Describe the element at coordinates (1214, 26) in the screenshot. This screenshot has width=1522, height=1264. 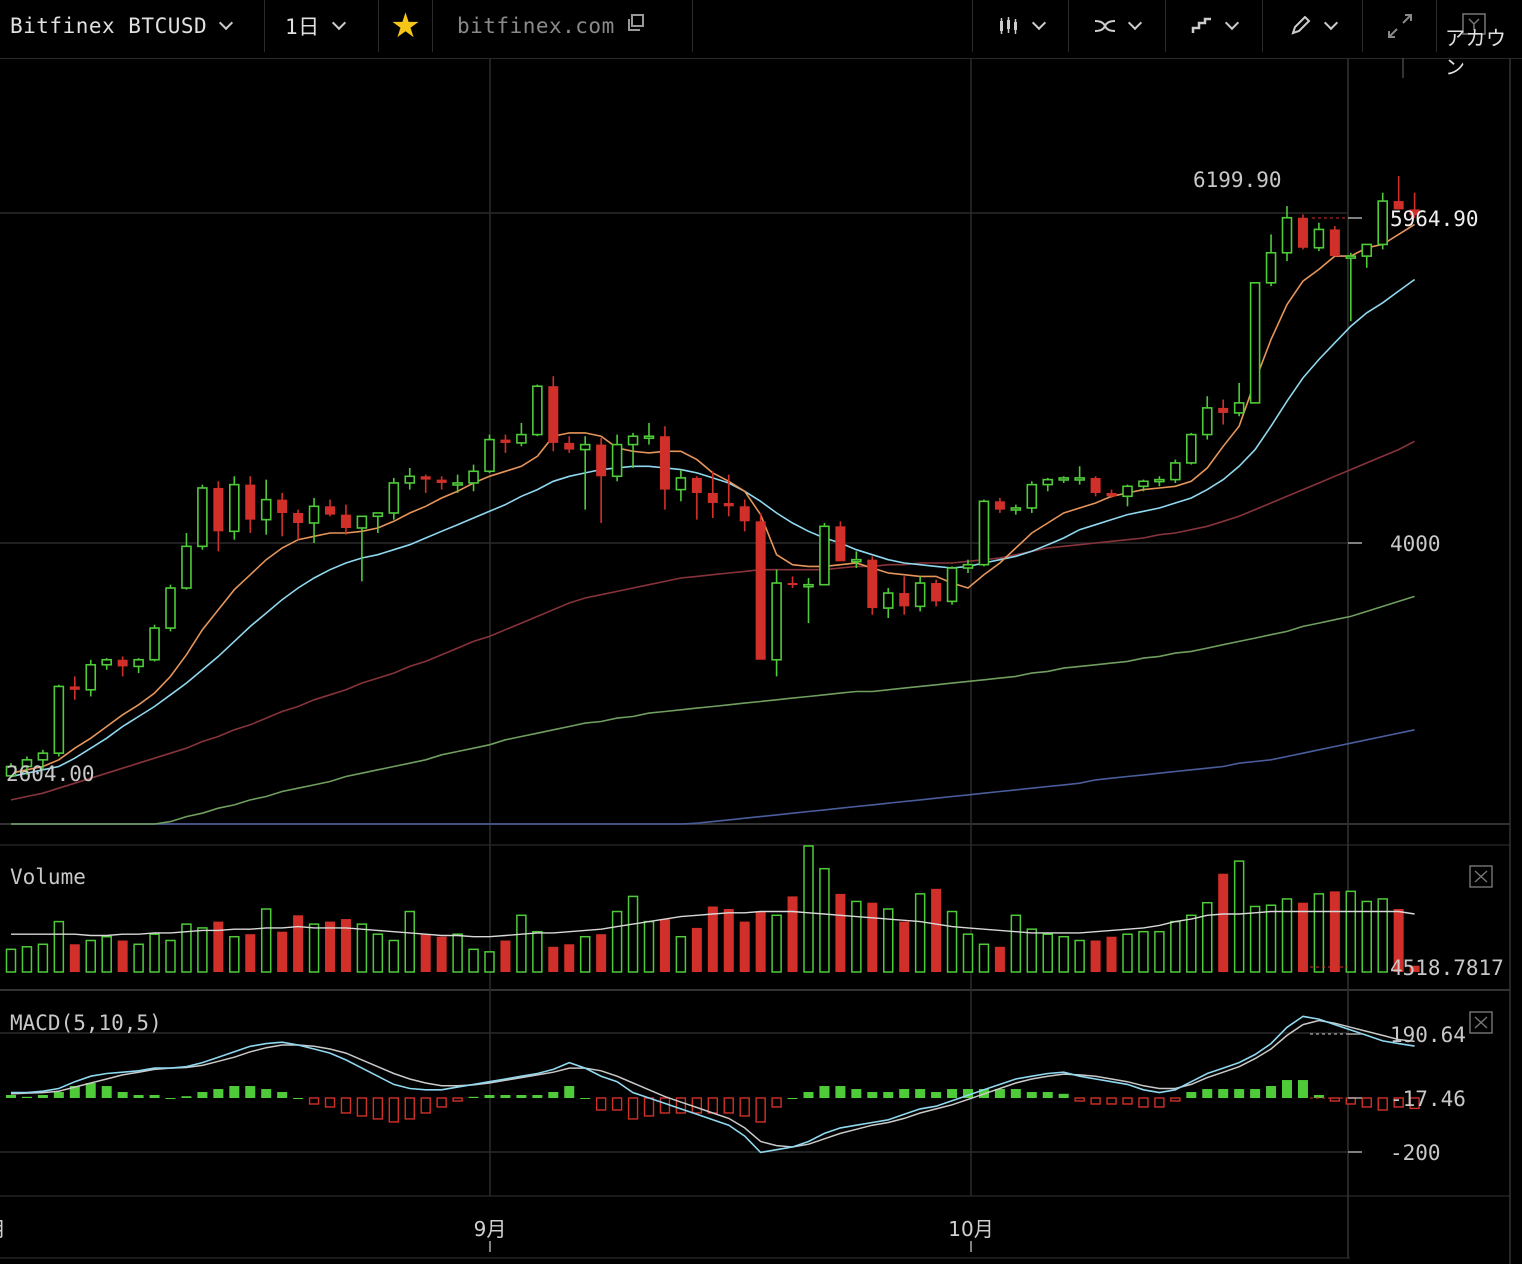
I see `compare-button` at that location.